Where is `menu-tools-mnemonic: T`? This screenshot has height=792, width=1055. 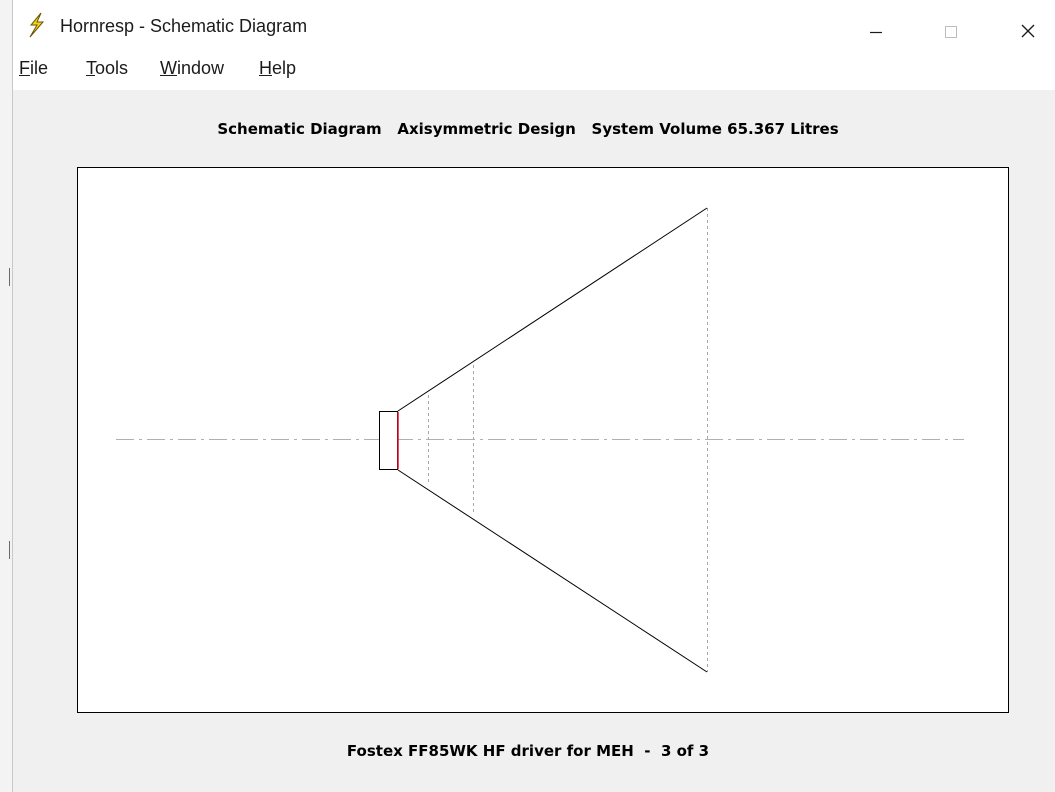 menu-tools-mnemonic: T is located at coordinates (90, 68).